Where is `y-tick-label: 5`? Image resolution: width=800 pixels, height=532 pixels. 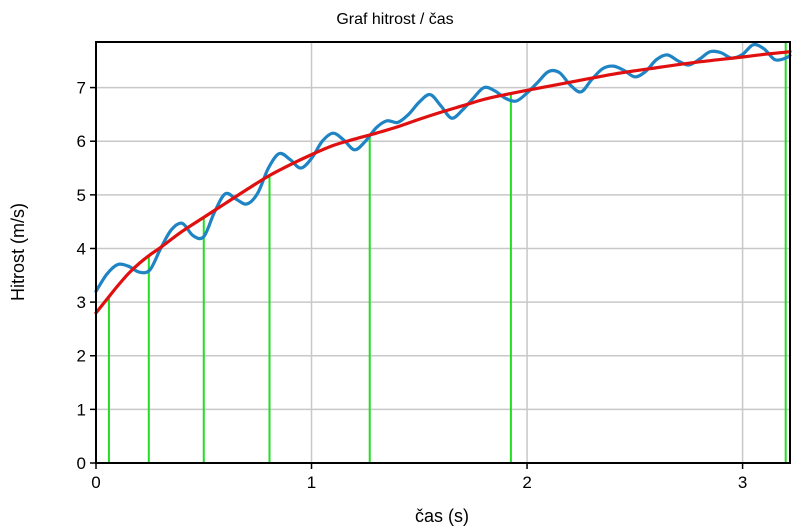
y-tick-label: 5 is located at coordinates (81, 195).